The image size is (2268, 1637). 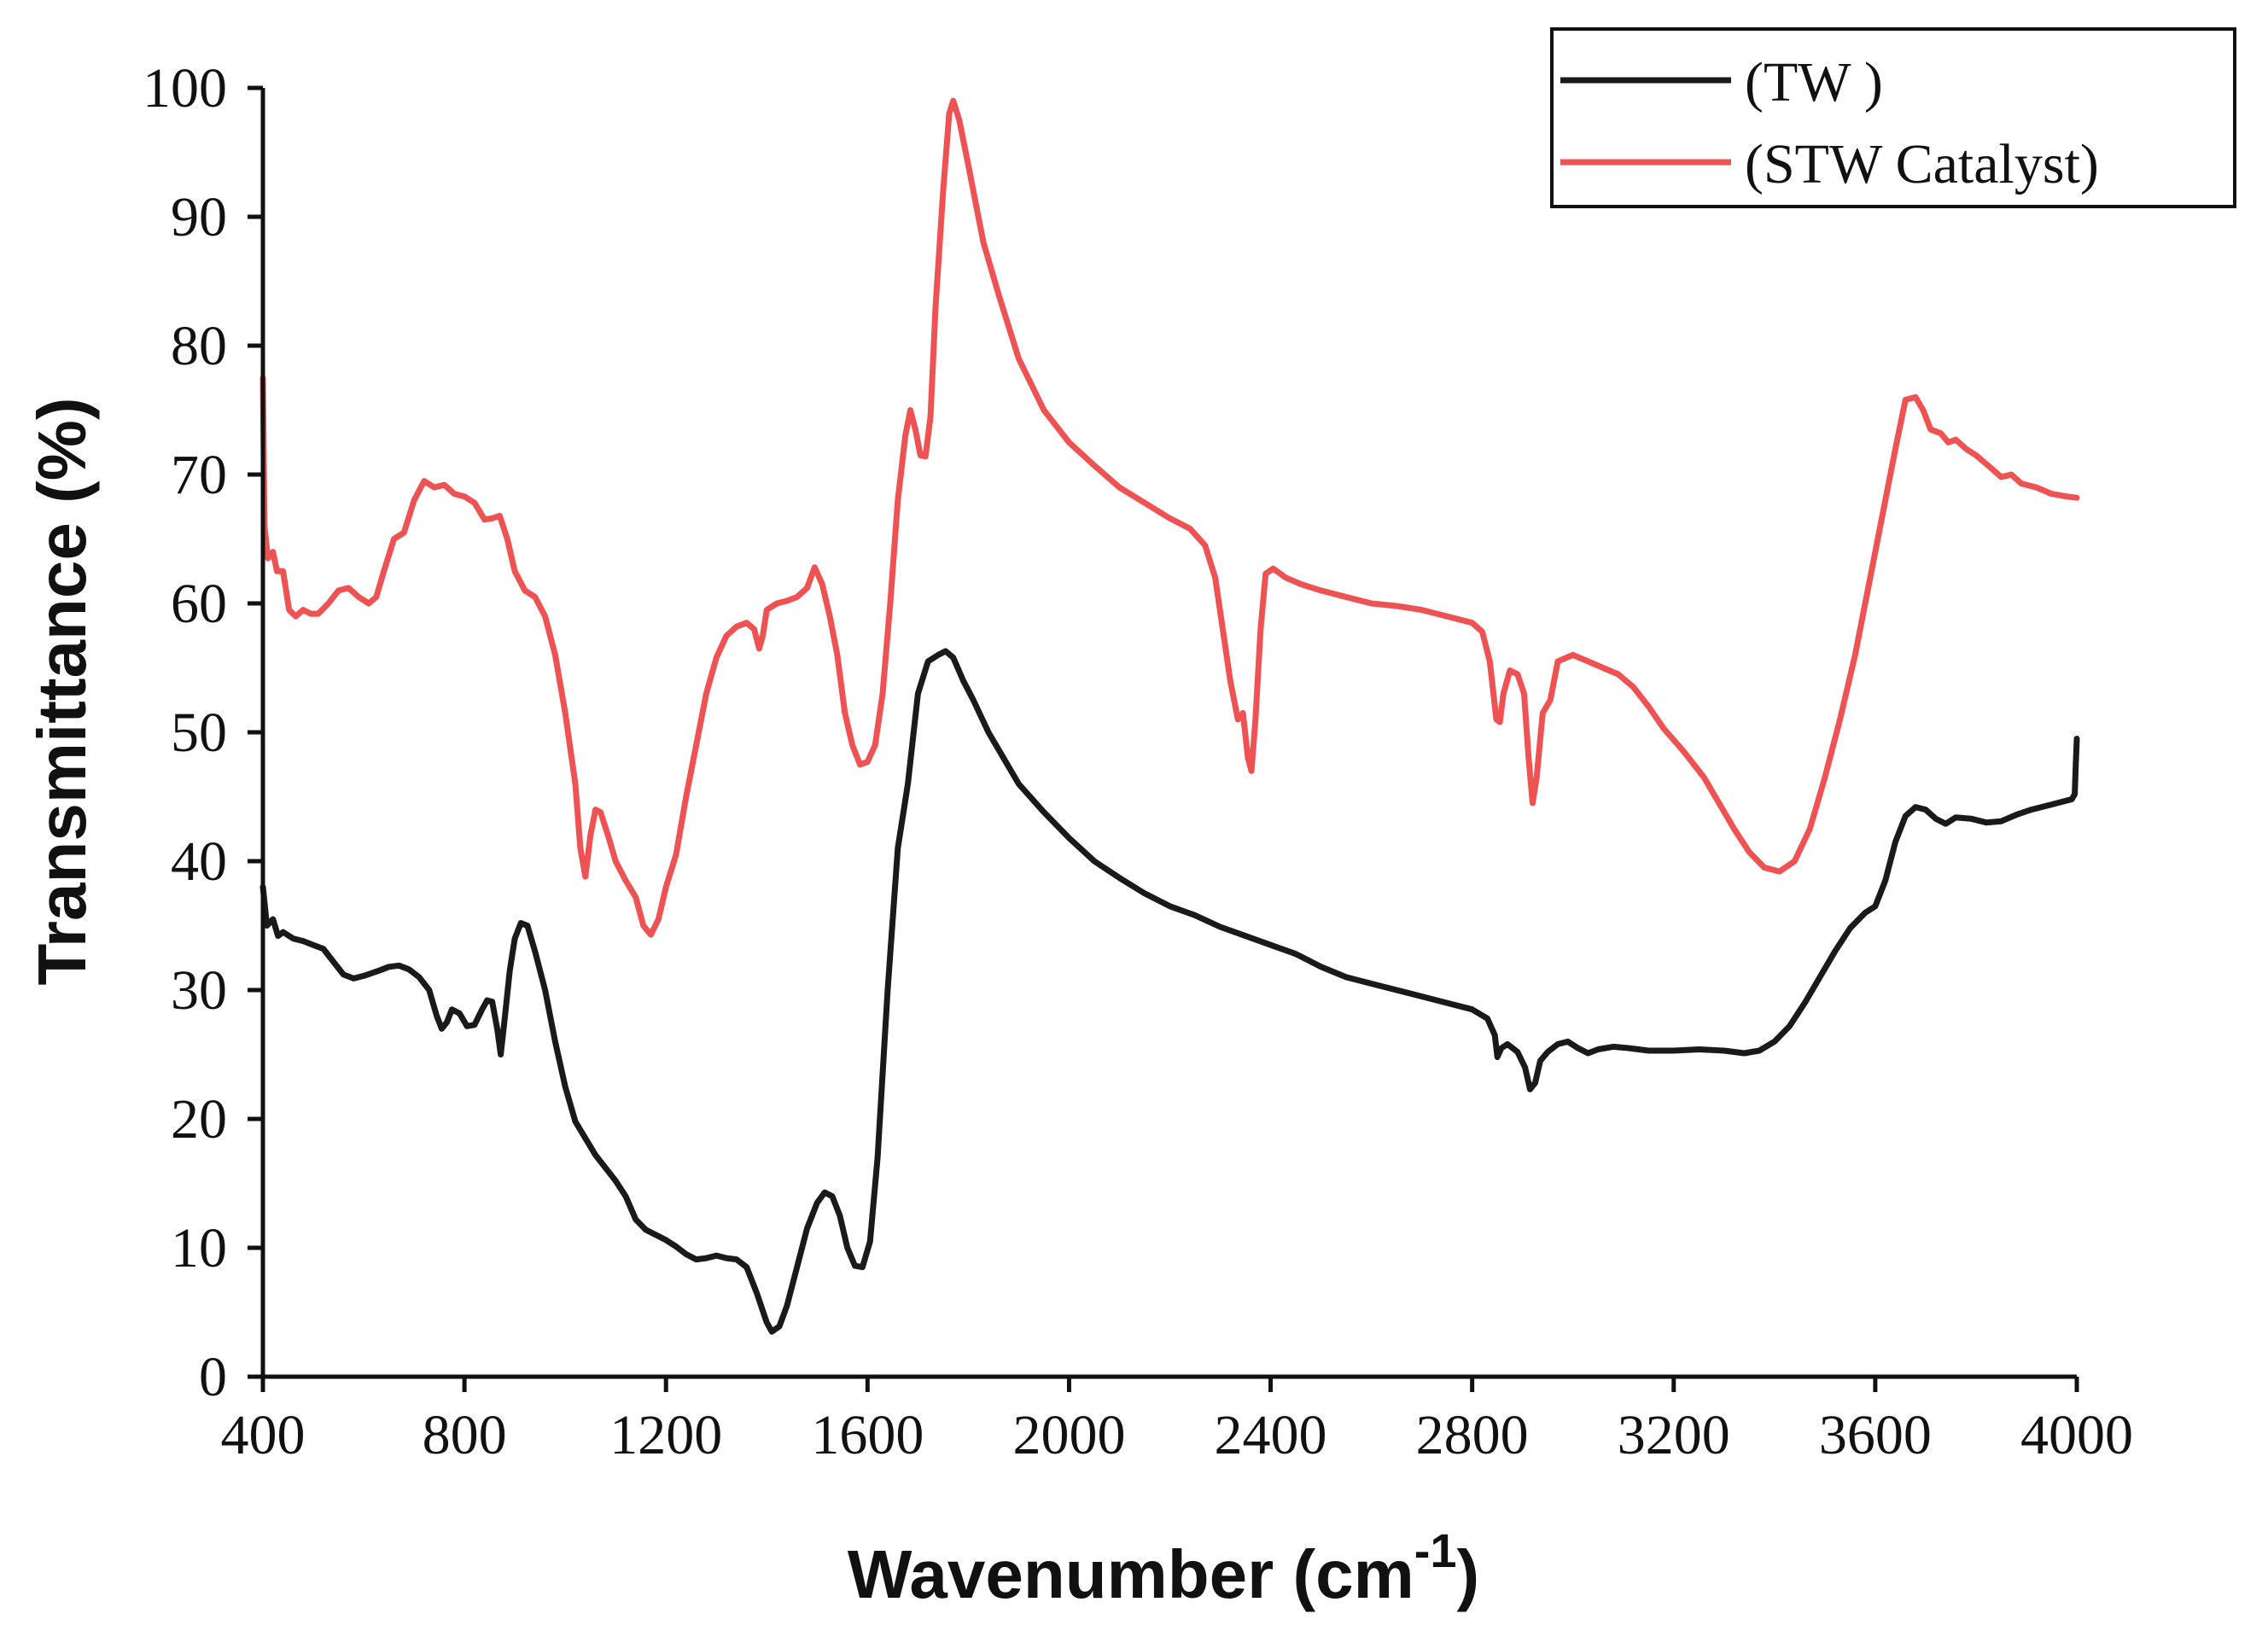 What do you see at coordinates (199, 217) in the screenshot?
I see `y-tick-label: 90` at bounding box center [199, 217].